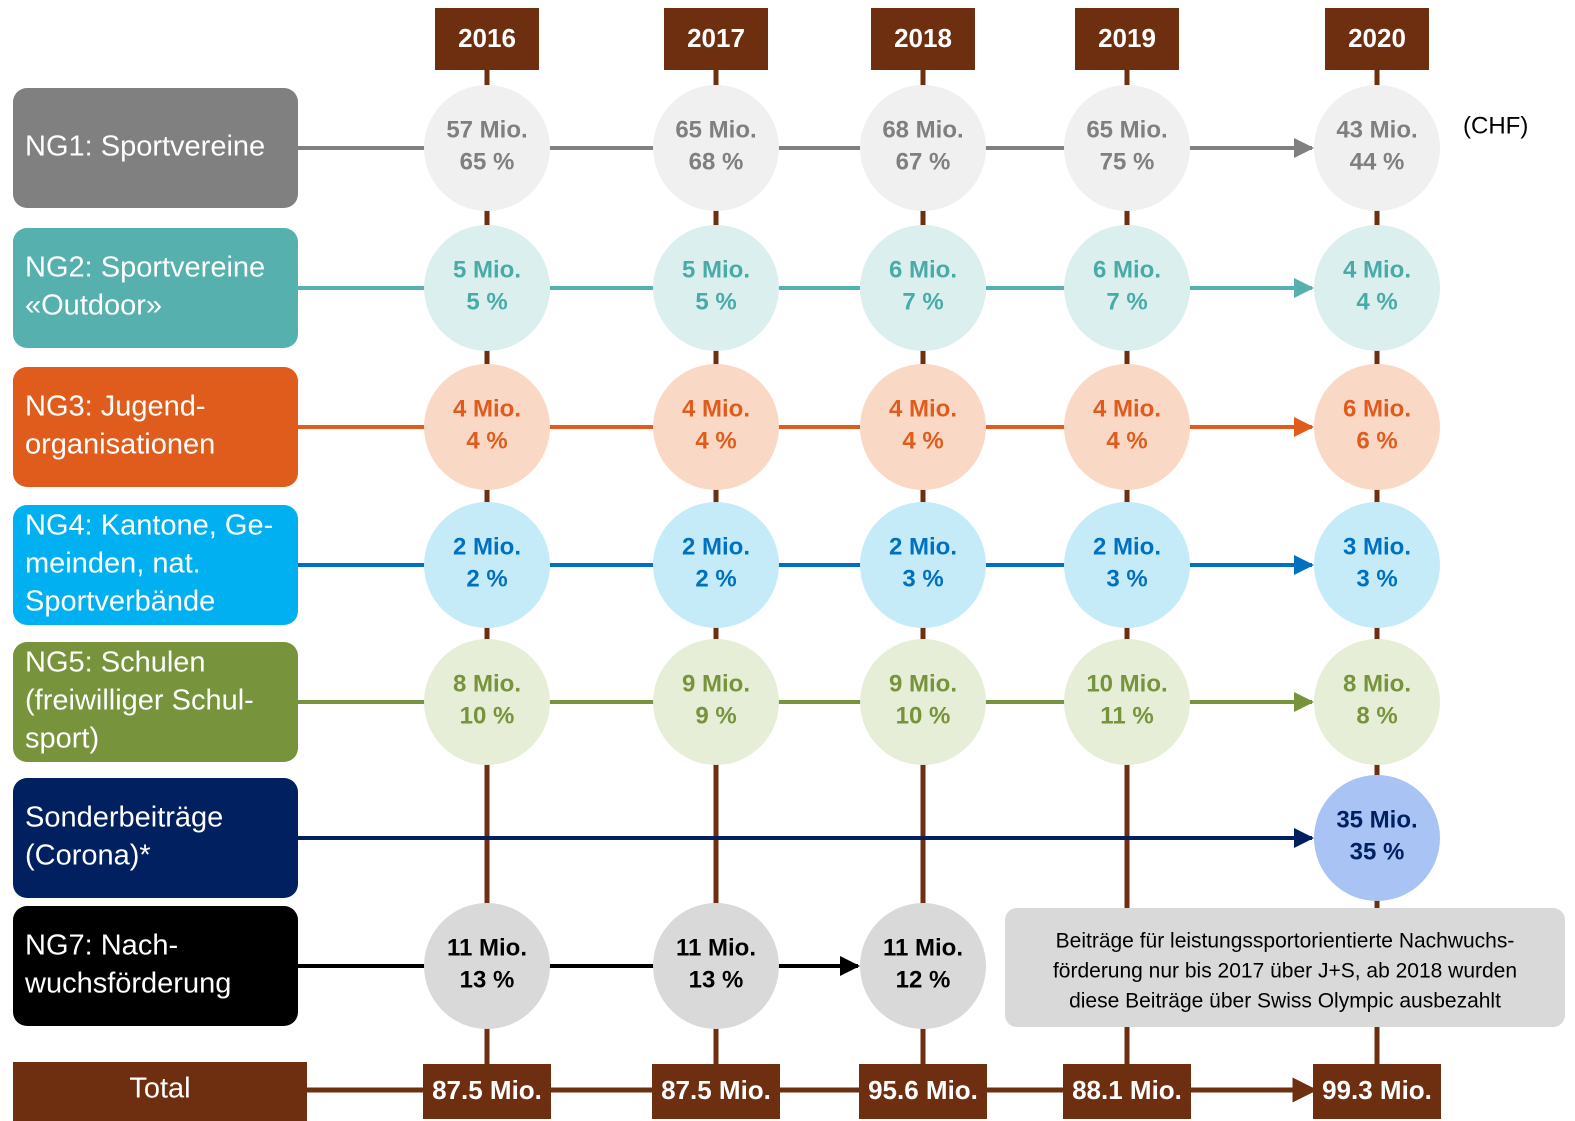  I want to click on cell-percent: 44 %, so click(1377, 161).